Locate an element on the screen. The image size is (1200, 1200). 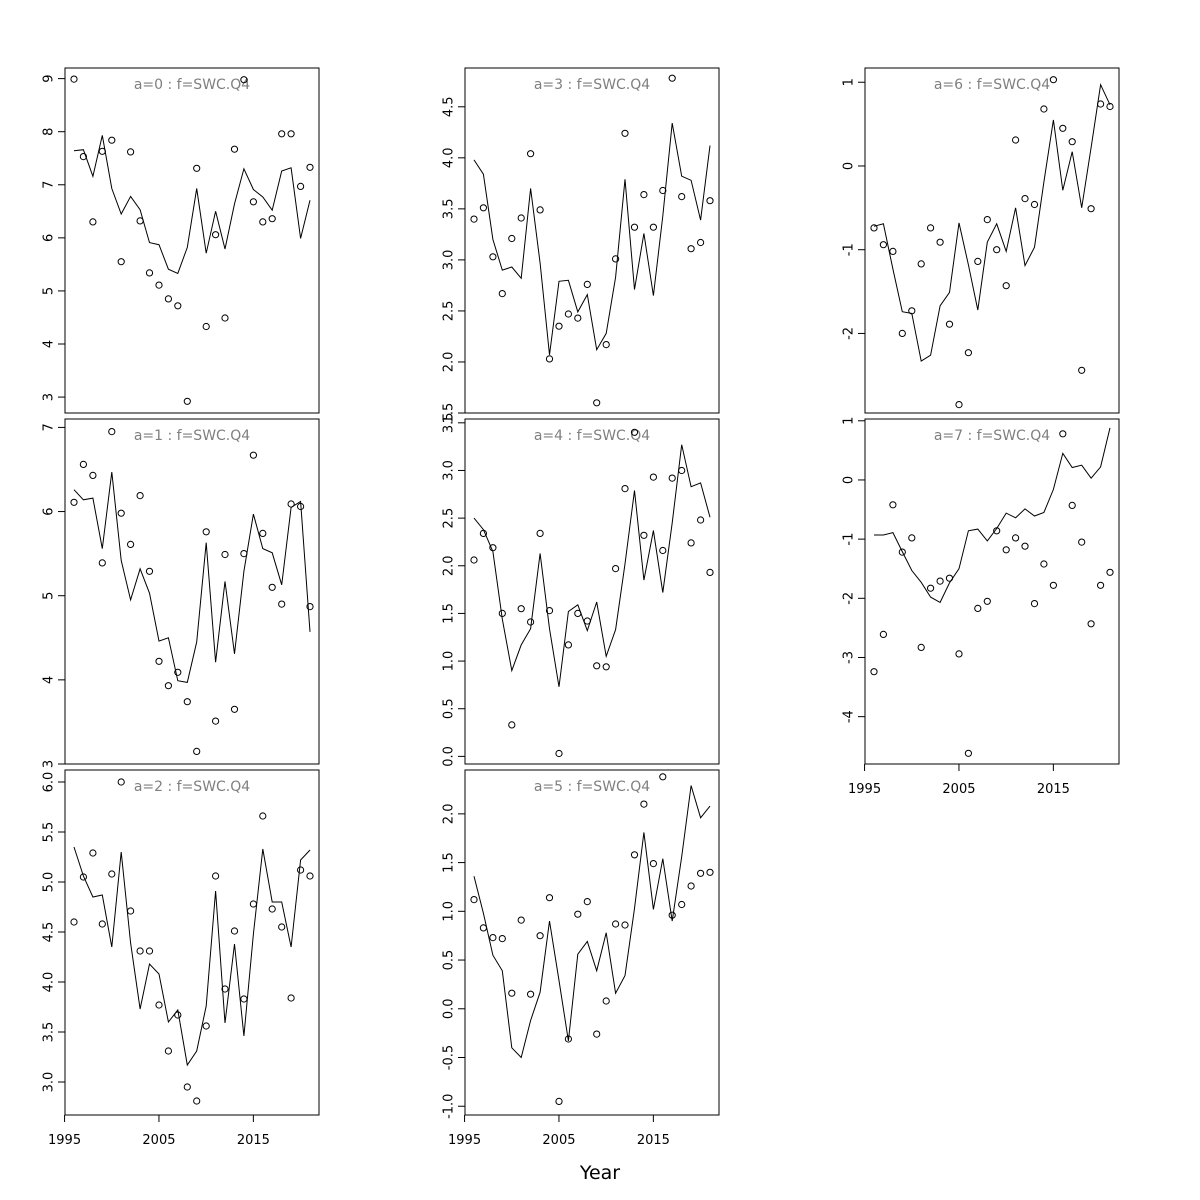
y-tick-label: -0.5 is located at coordinates (449, 1057).